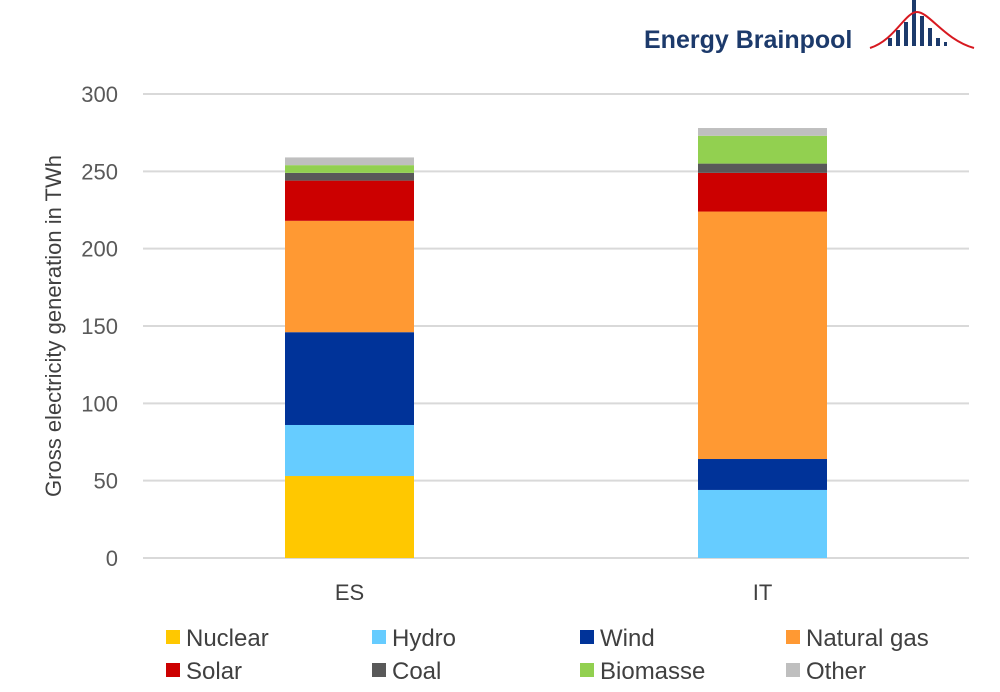 This screenshot has height=692, width=1000. Describe the element at coordinates (652, 671) in the screenshot. I see `legend-label: Biomasse` at that location.